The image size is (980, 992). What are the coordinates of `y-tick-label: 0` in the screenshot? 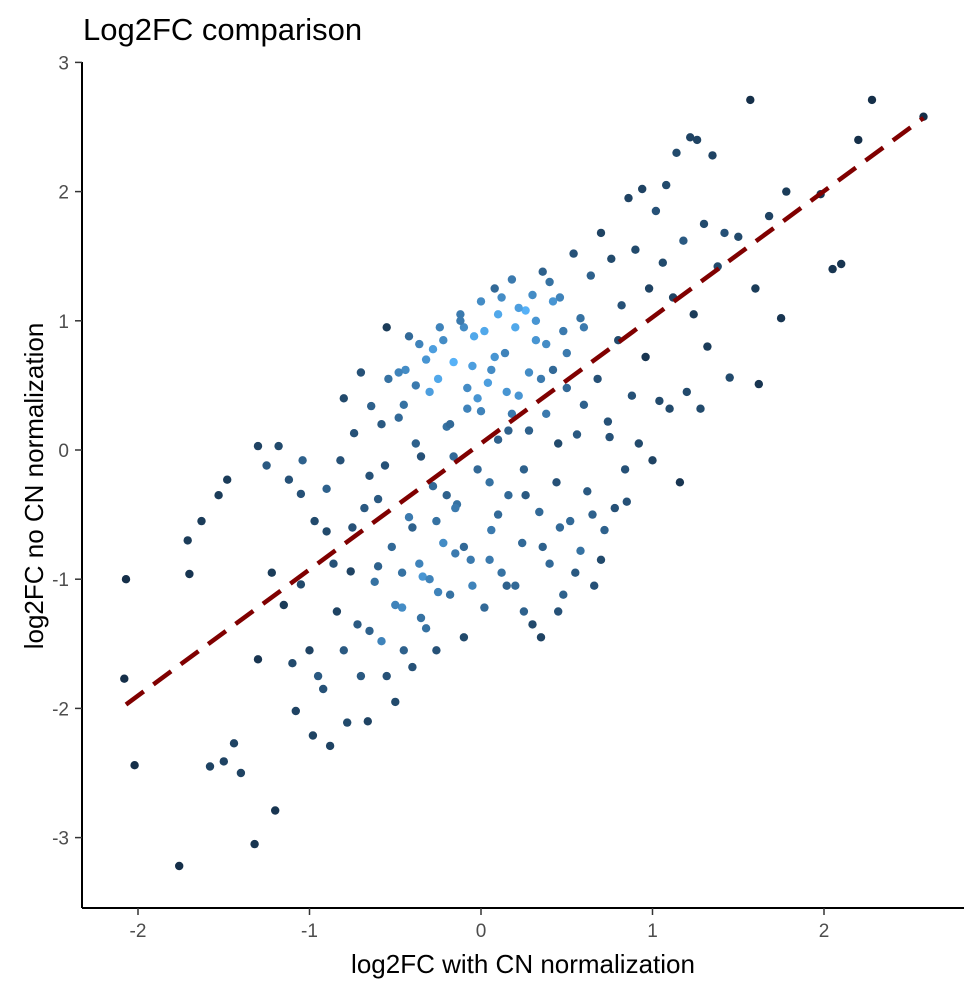 It's located at (63, 451).